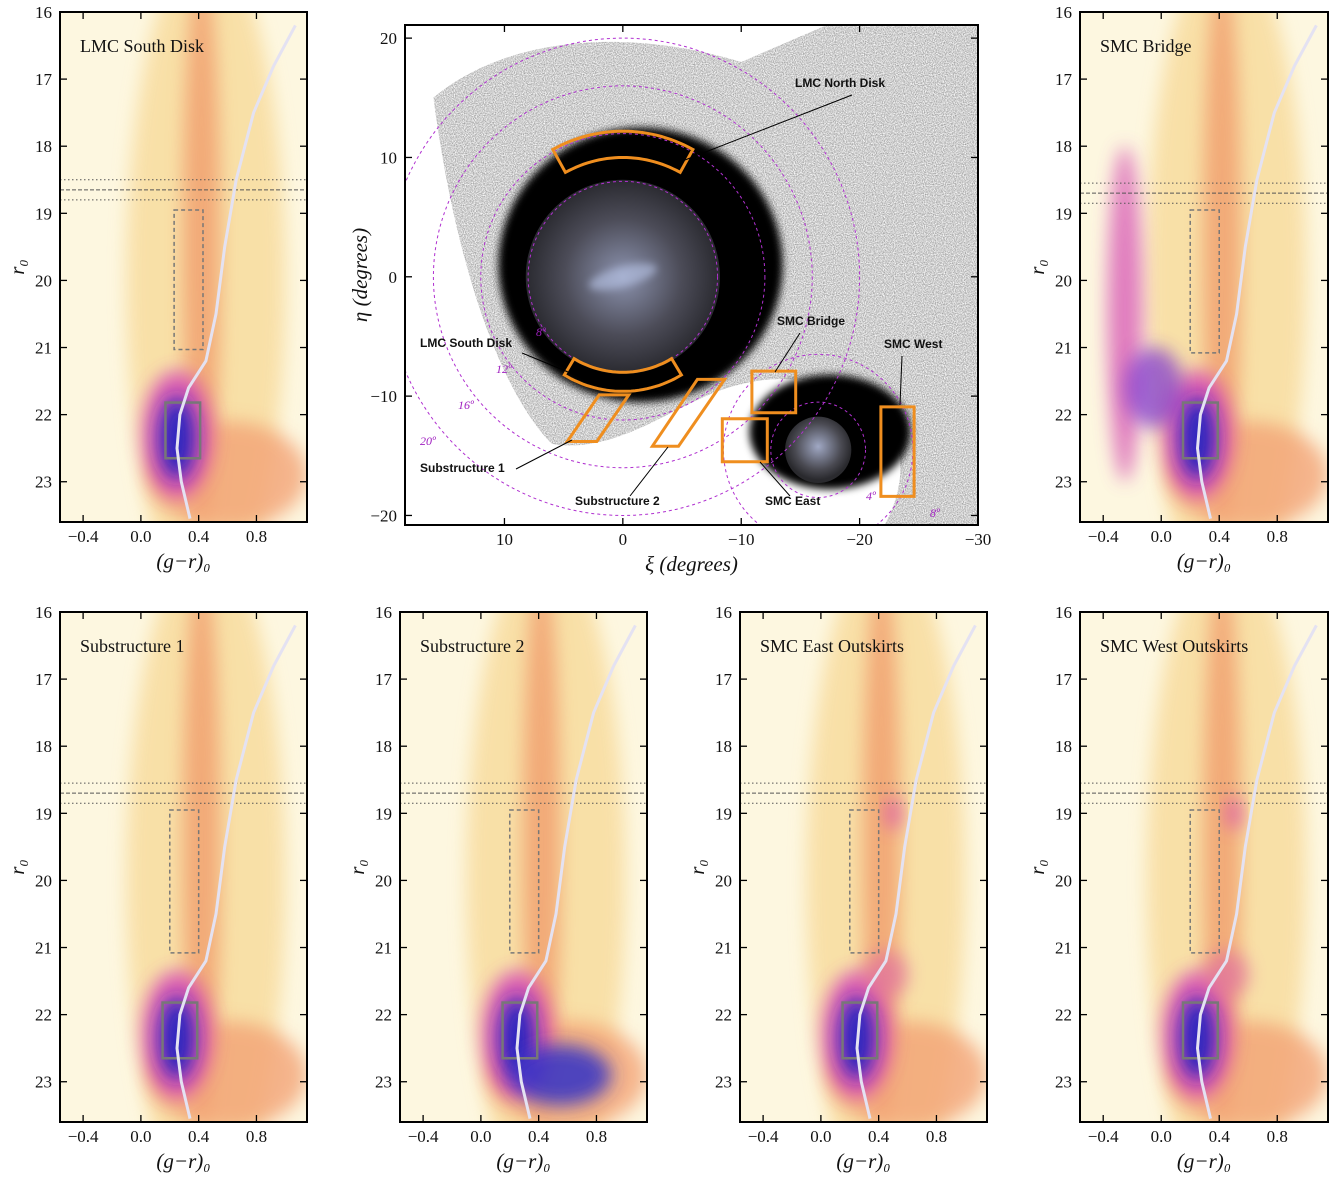 The height and width of the screenshot is (1177, 1340). I want to click on region-label: SMC West, so click(913, 344).